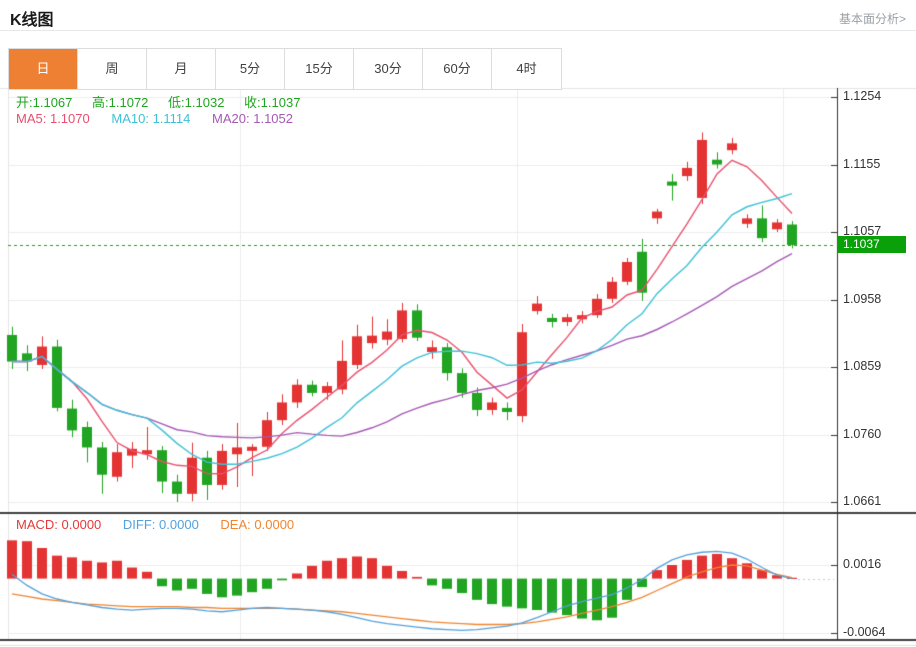 This screenshot has height=647, width=916. What do you see at coordinates (257, 524) in the screenshot?
I see `dea-value: DEA: 0.0000` at bounding box center [257, 524].